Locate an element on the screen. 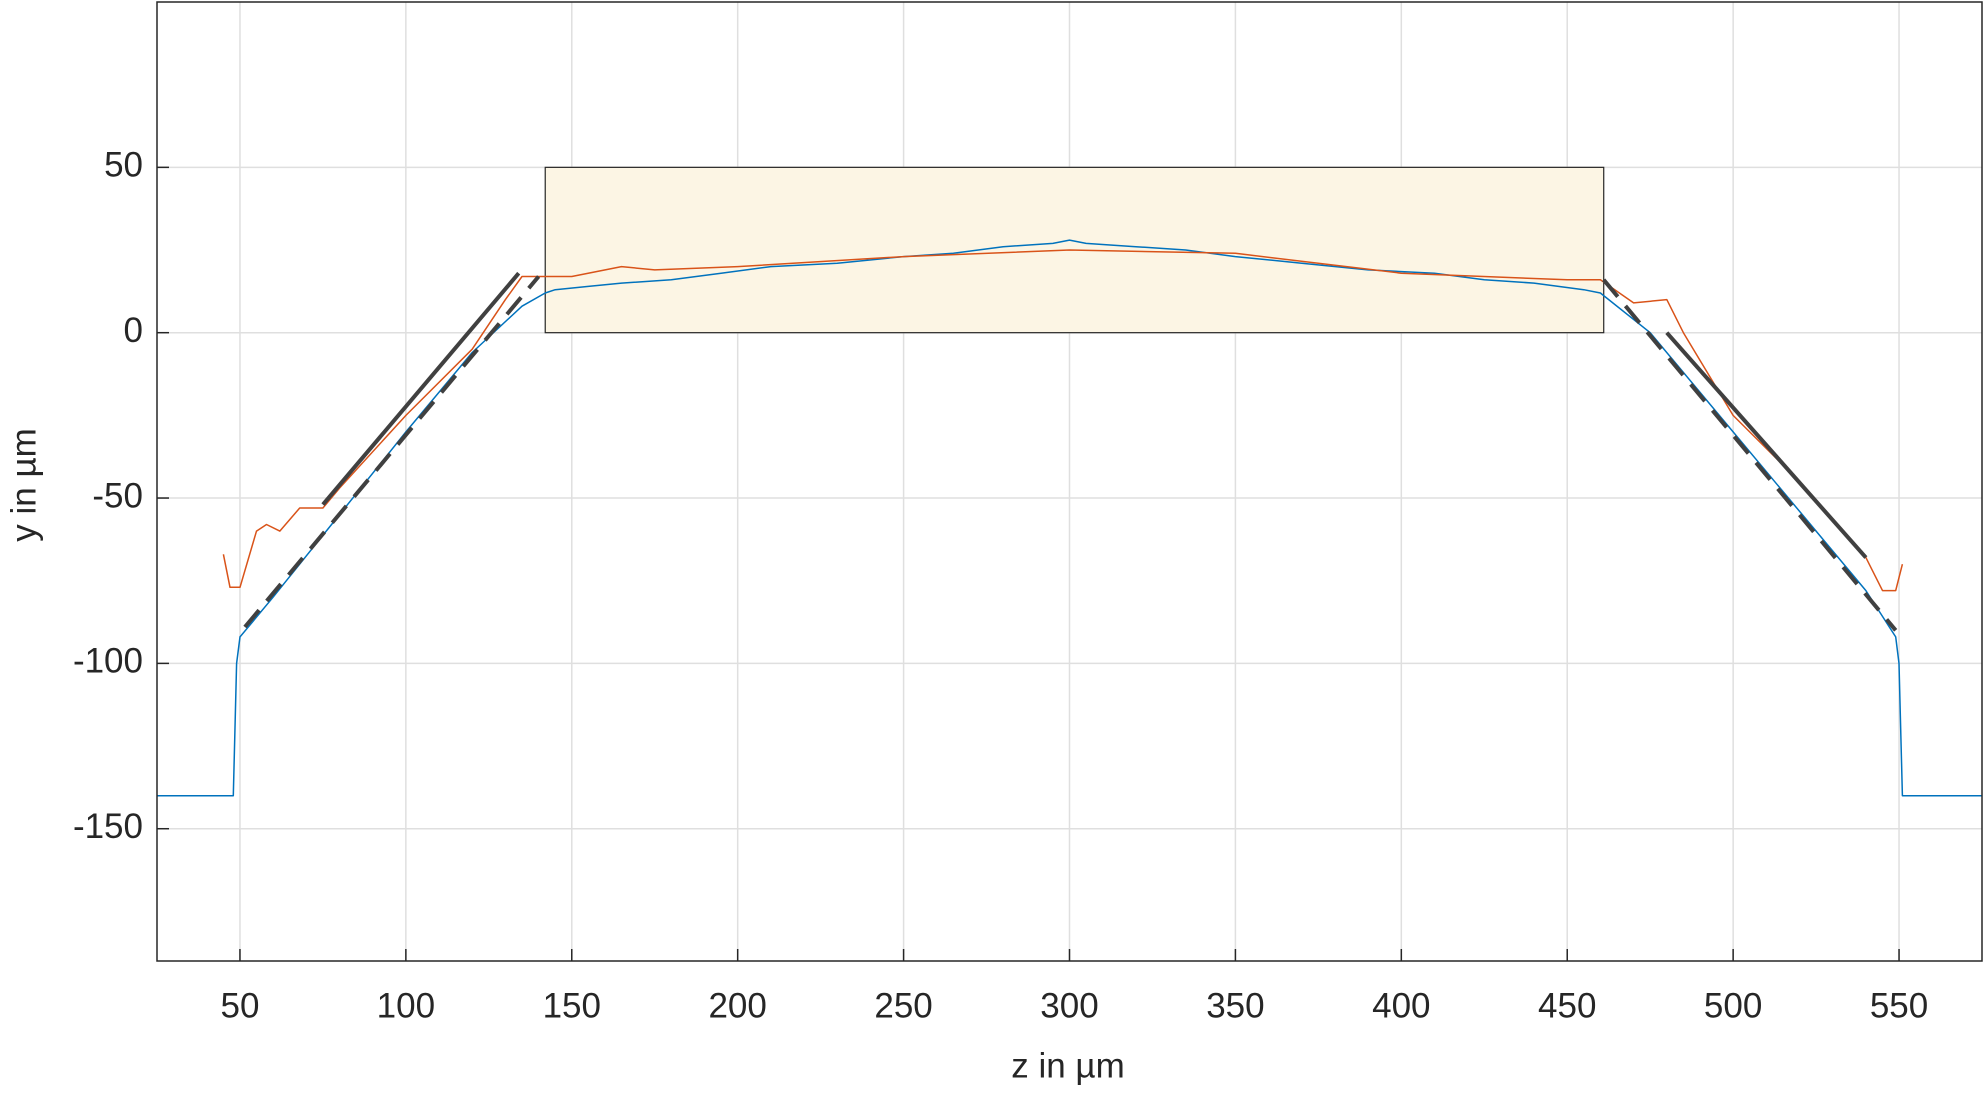  x-tick-label: 250 is located at coordinates (903, 1005).